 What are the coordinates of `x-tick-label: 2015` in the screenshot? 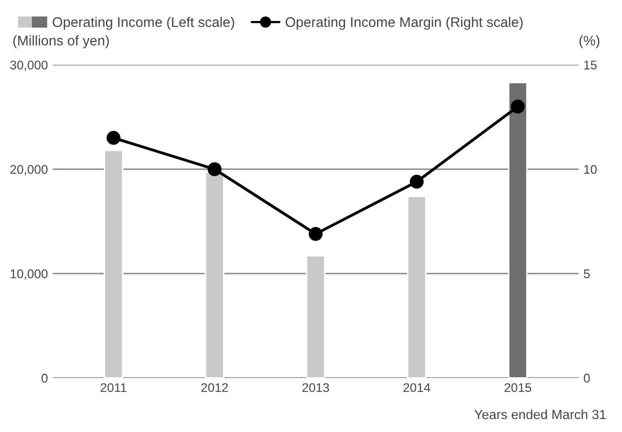 It's located at (518, 387).